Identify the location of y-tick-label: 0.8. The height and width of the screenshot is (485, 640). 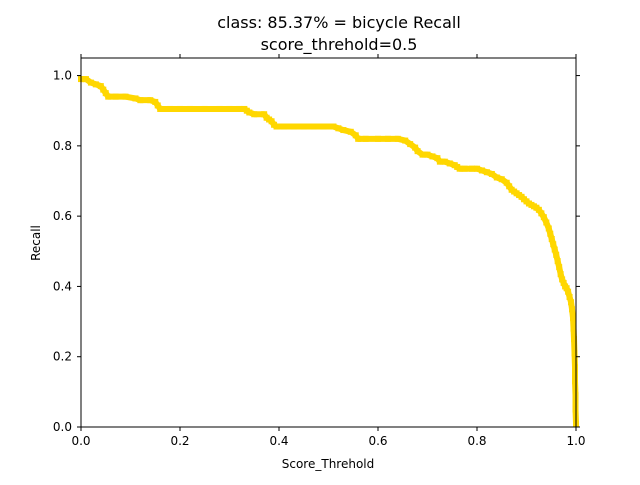
(62, 146).